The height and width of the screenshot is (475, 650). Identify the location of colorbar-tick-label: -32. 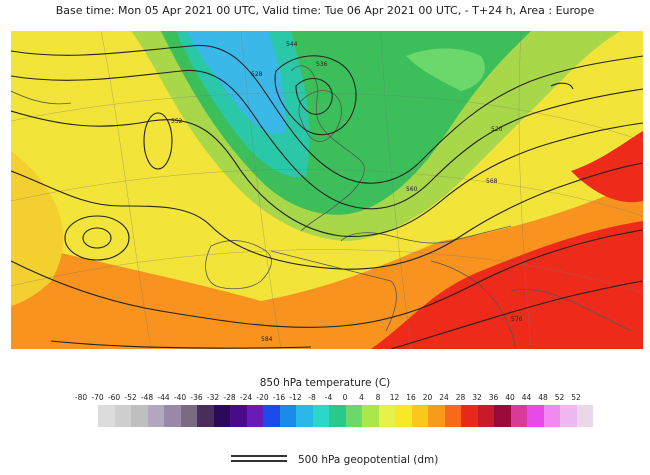
(213, 397).